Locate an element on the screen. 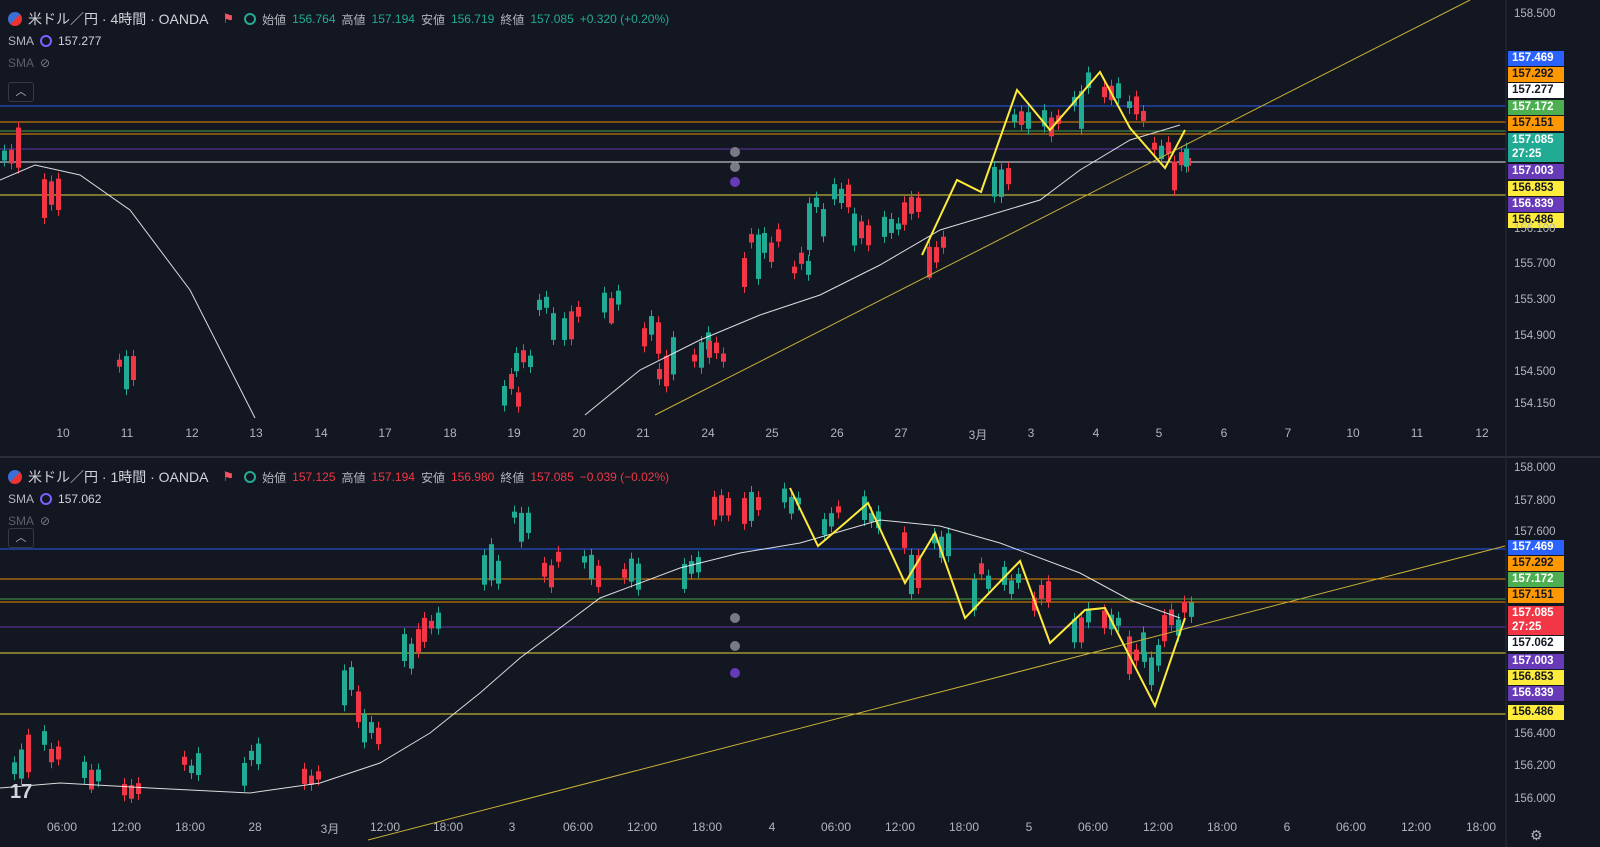 Image resolution: width=1600 pixels, height=847 pixels. time-axis-tick: 20 is located at coordinates (579, 433).